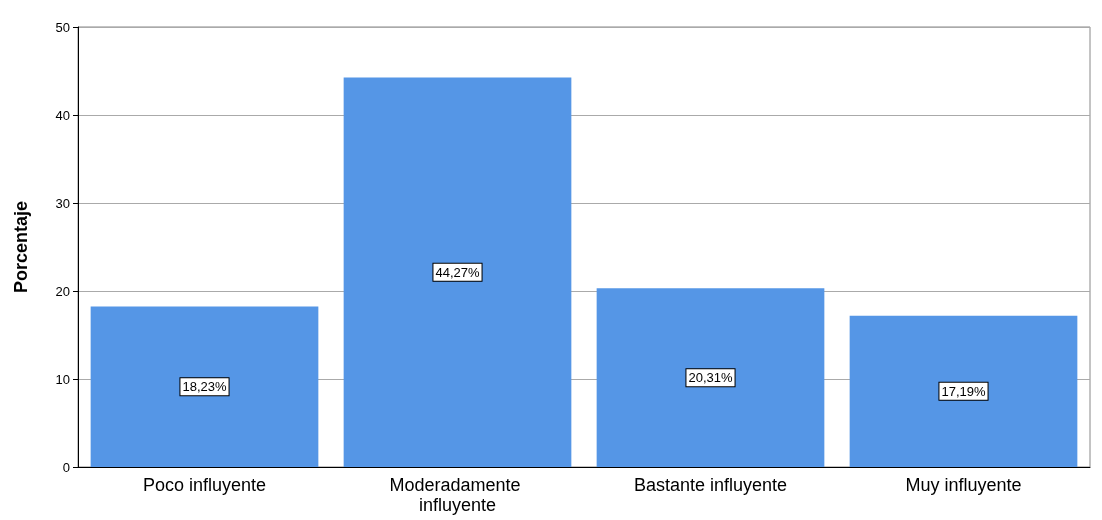  What do you see at coordinates (62, 379) in the screenshot?
I see `y-tick-label: 10` at bounding box center [62, 379].